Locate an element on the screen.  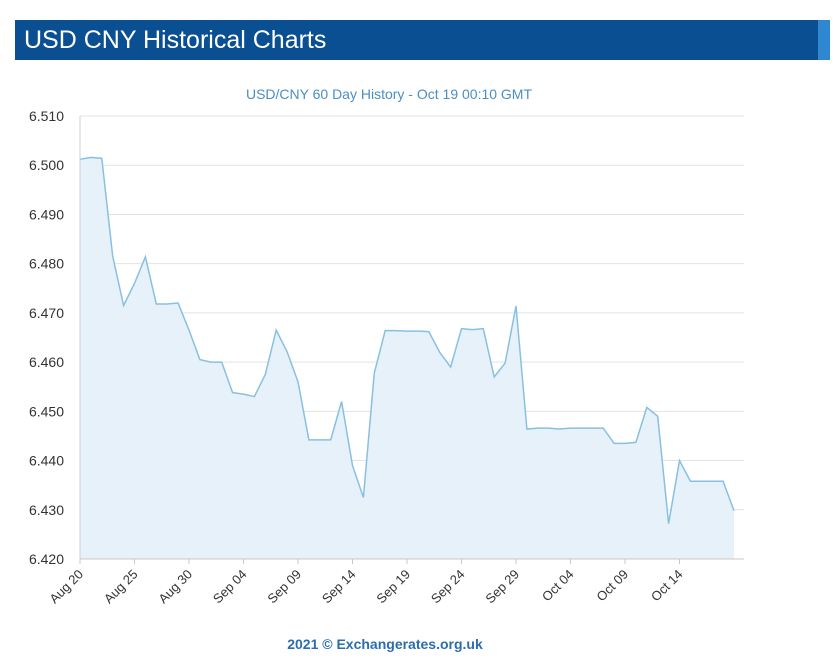
y-tick-label: 6.420 is located at coordinates (46, 559).